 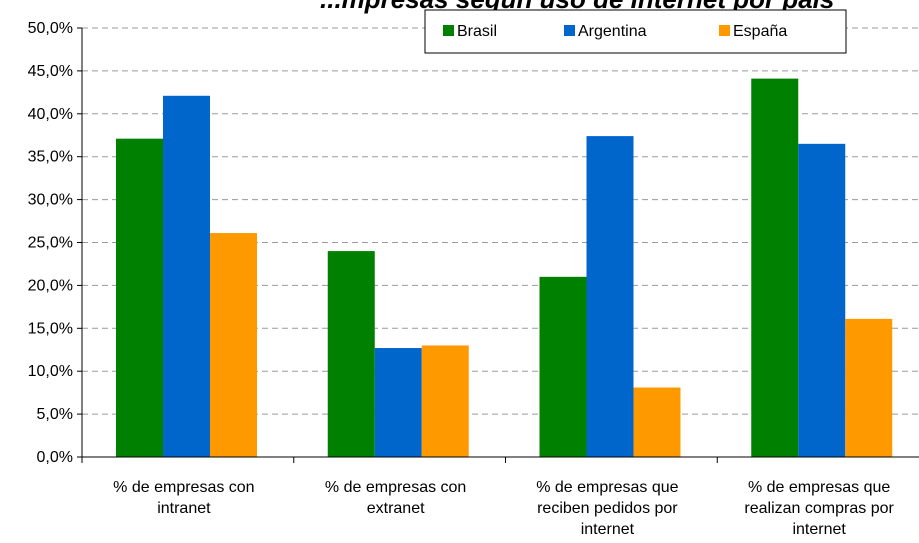 I want to click on y-tick-label: 25,0%, so click(x=50, y=243).